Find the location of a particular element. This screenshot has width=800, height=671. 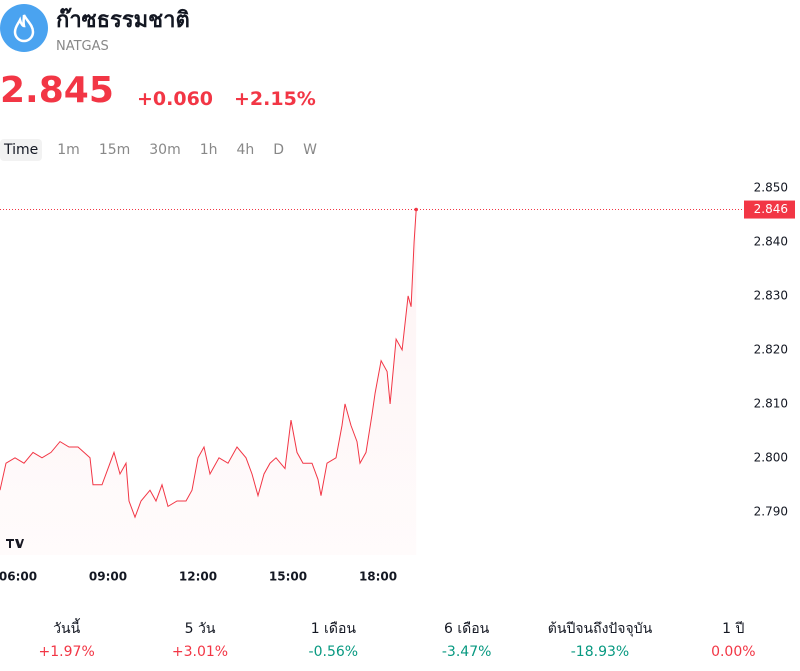

tab: D is located at coordinates (279, 150).